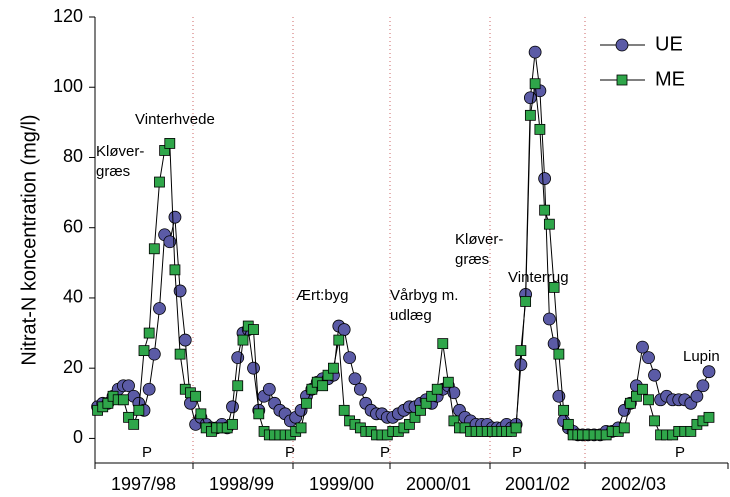 This screenshot has height=497, width=730. I want to click on annotation: Vårbyg m., so click(424, 295).